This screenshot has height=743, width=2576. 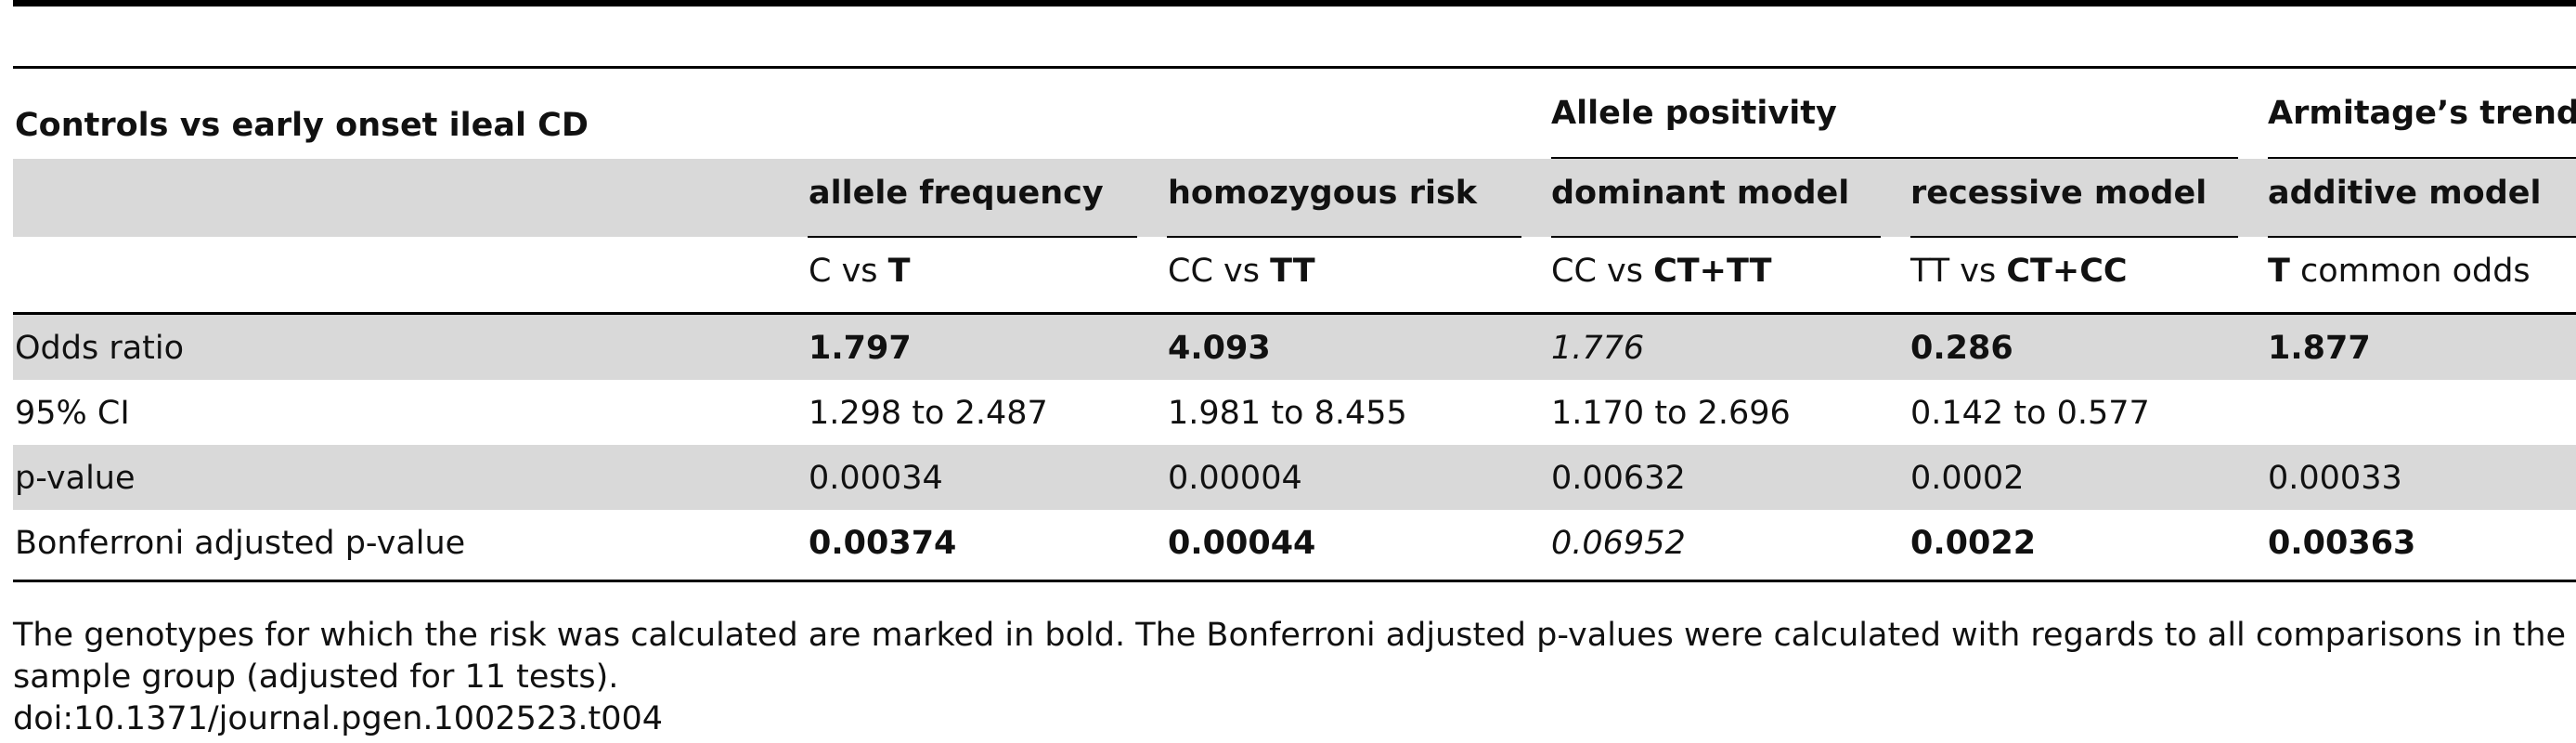 What do you see at coordinates (1294, 3) in the screenshot?
I see `table-top-border` at bounding box center [1294, 3].